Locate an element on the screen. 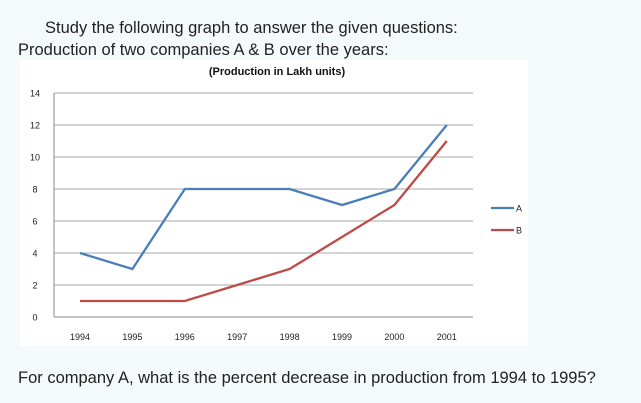  x-tick-label: 1998 is located at coordinates (290, 337).